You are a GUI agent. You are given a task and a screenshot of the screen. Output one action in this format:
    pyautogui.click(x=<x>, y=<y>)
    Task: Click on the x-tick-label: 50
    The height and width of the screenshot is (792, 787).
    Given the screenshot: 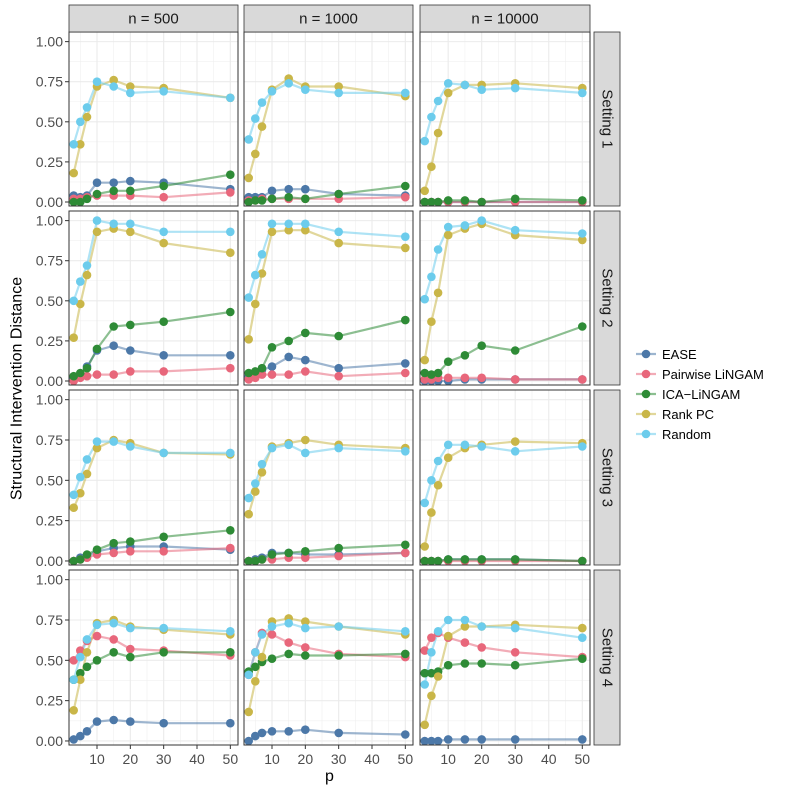 What is the action you would take?
    pyautogui.click(x=231, y=759)
    